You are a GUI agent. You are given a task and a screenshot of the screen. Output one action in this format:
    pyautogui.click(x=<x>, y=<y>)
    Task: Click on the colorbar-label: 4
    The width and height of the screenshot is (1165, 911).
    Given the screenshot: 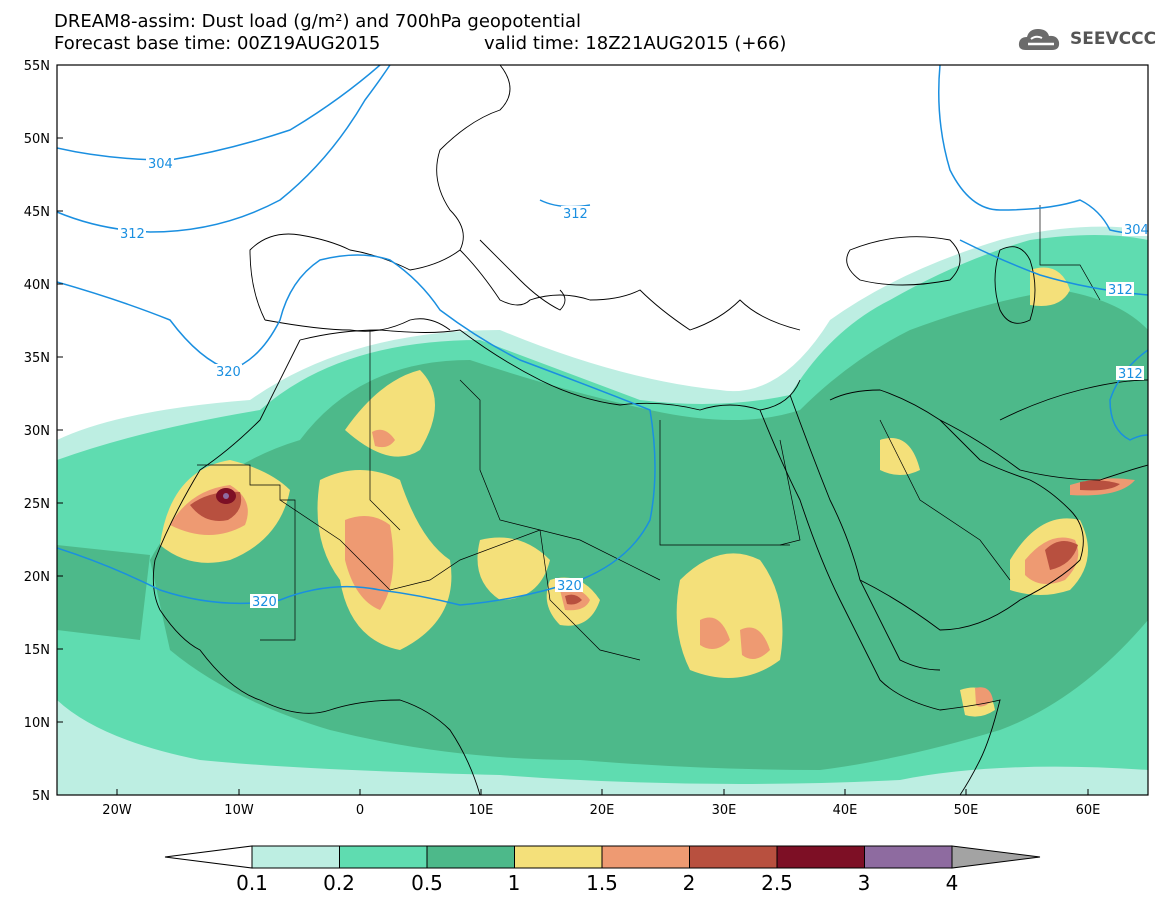 What is the action you would take?
    pyautogui.click(x=952, y=883)
    